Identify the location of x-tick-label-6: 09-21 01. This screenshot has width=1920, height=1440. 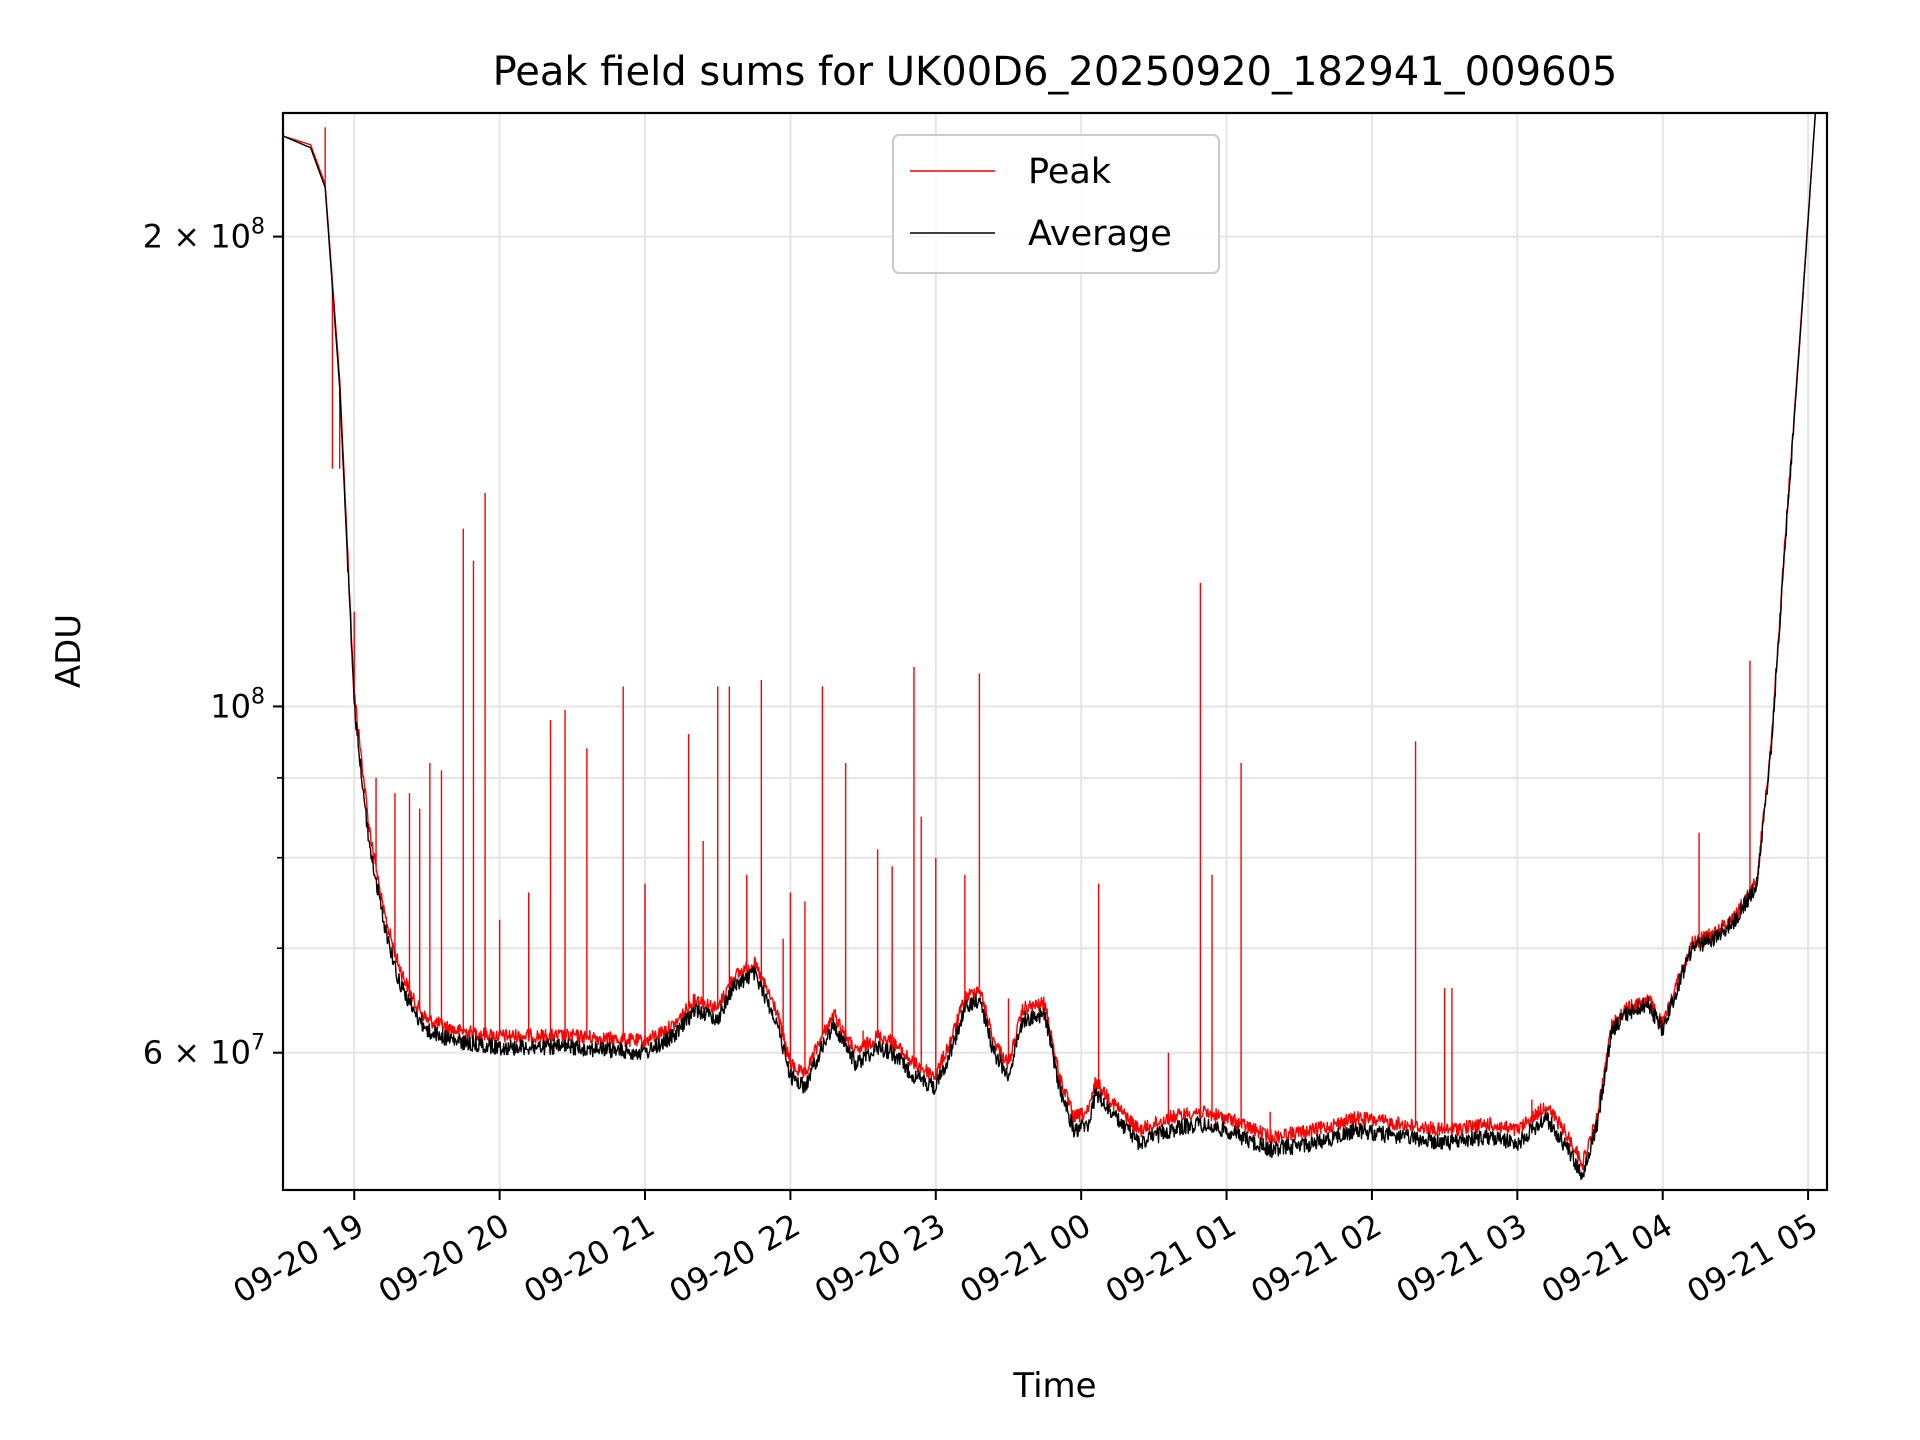
(1171, 1258).